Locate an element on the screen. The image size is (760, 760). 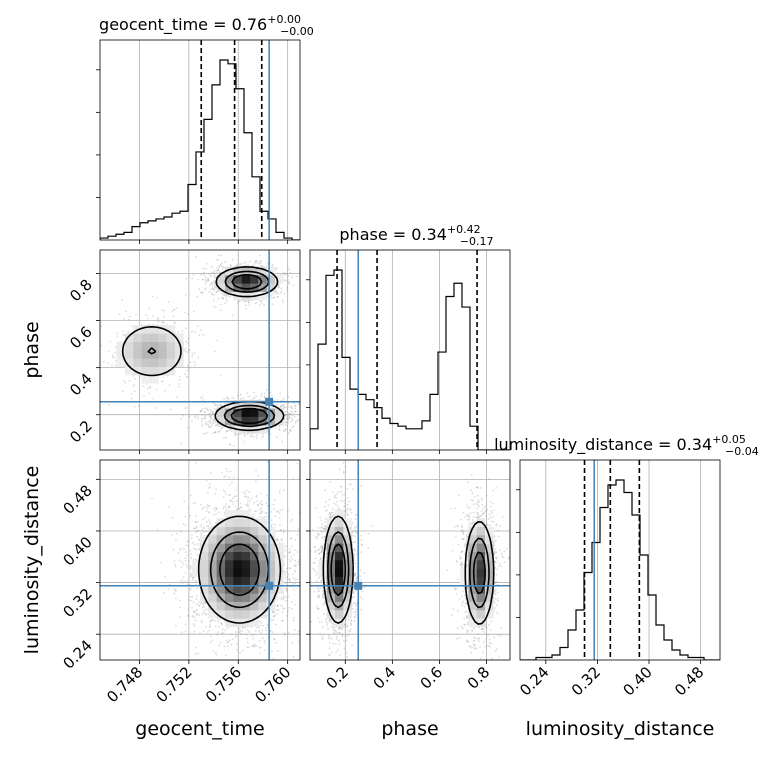
y-tick-label: 0.8 is located at coordinates (81, 291).